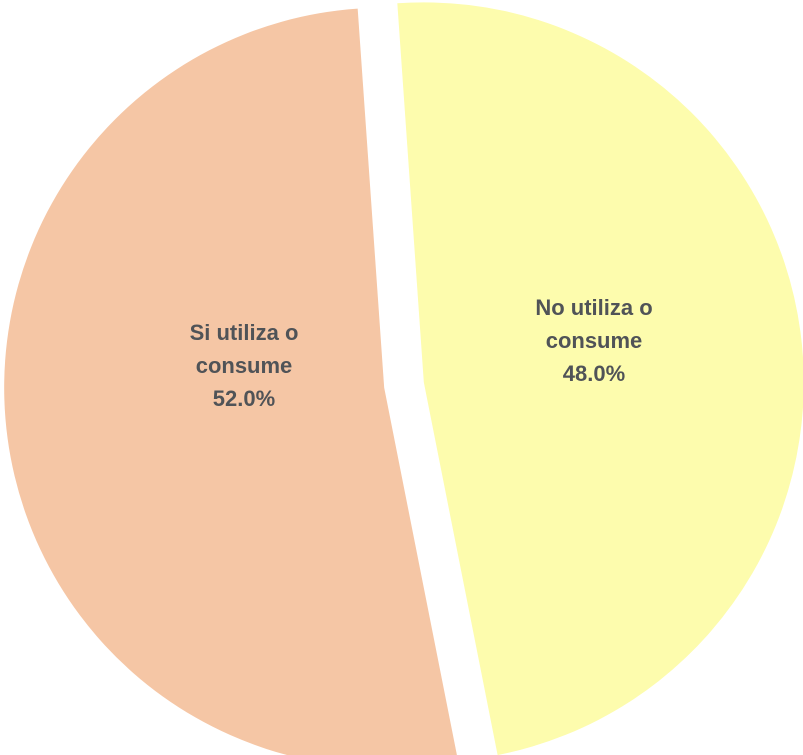  I want to click on pie-slice-label-1: No utiliza o consume 48.0%, so click(593, 340).